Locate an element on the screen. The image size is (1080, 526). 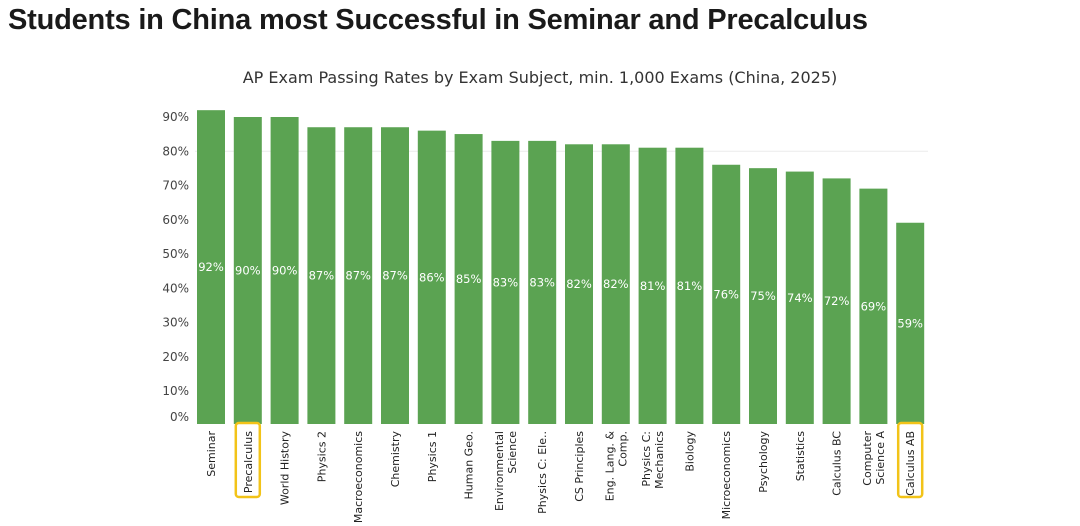
x-tick-label-line: Seminar is located at coordinates (211, 454).